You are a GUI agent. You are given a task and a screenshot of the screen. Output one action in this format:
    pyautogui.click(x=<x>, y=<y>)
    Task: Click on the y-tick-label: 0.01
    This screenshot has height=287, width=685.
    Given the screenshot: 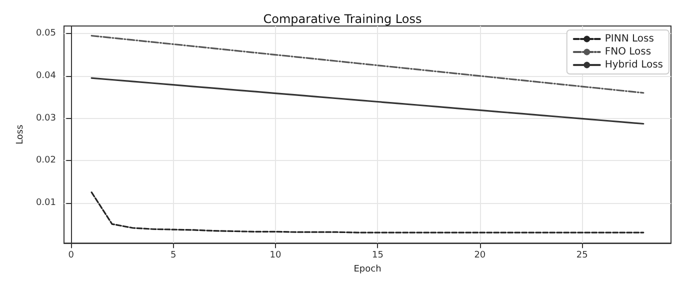 What is the action you would take?
    pyautogui.click(x=46, y=203)
    